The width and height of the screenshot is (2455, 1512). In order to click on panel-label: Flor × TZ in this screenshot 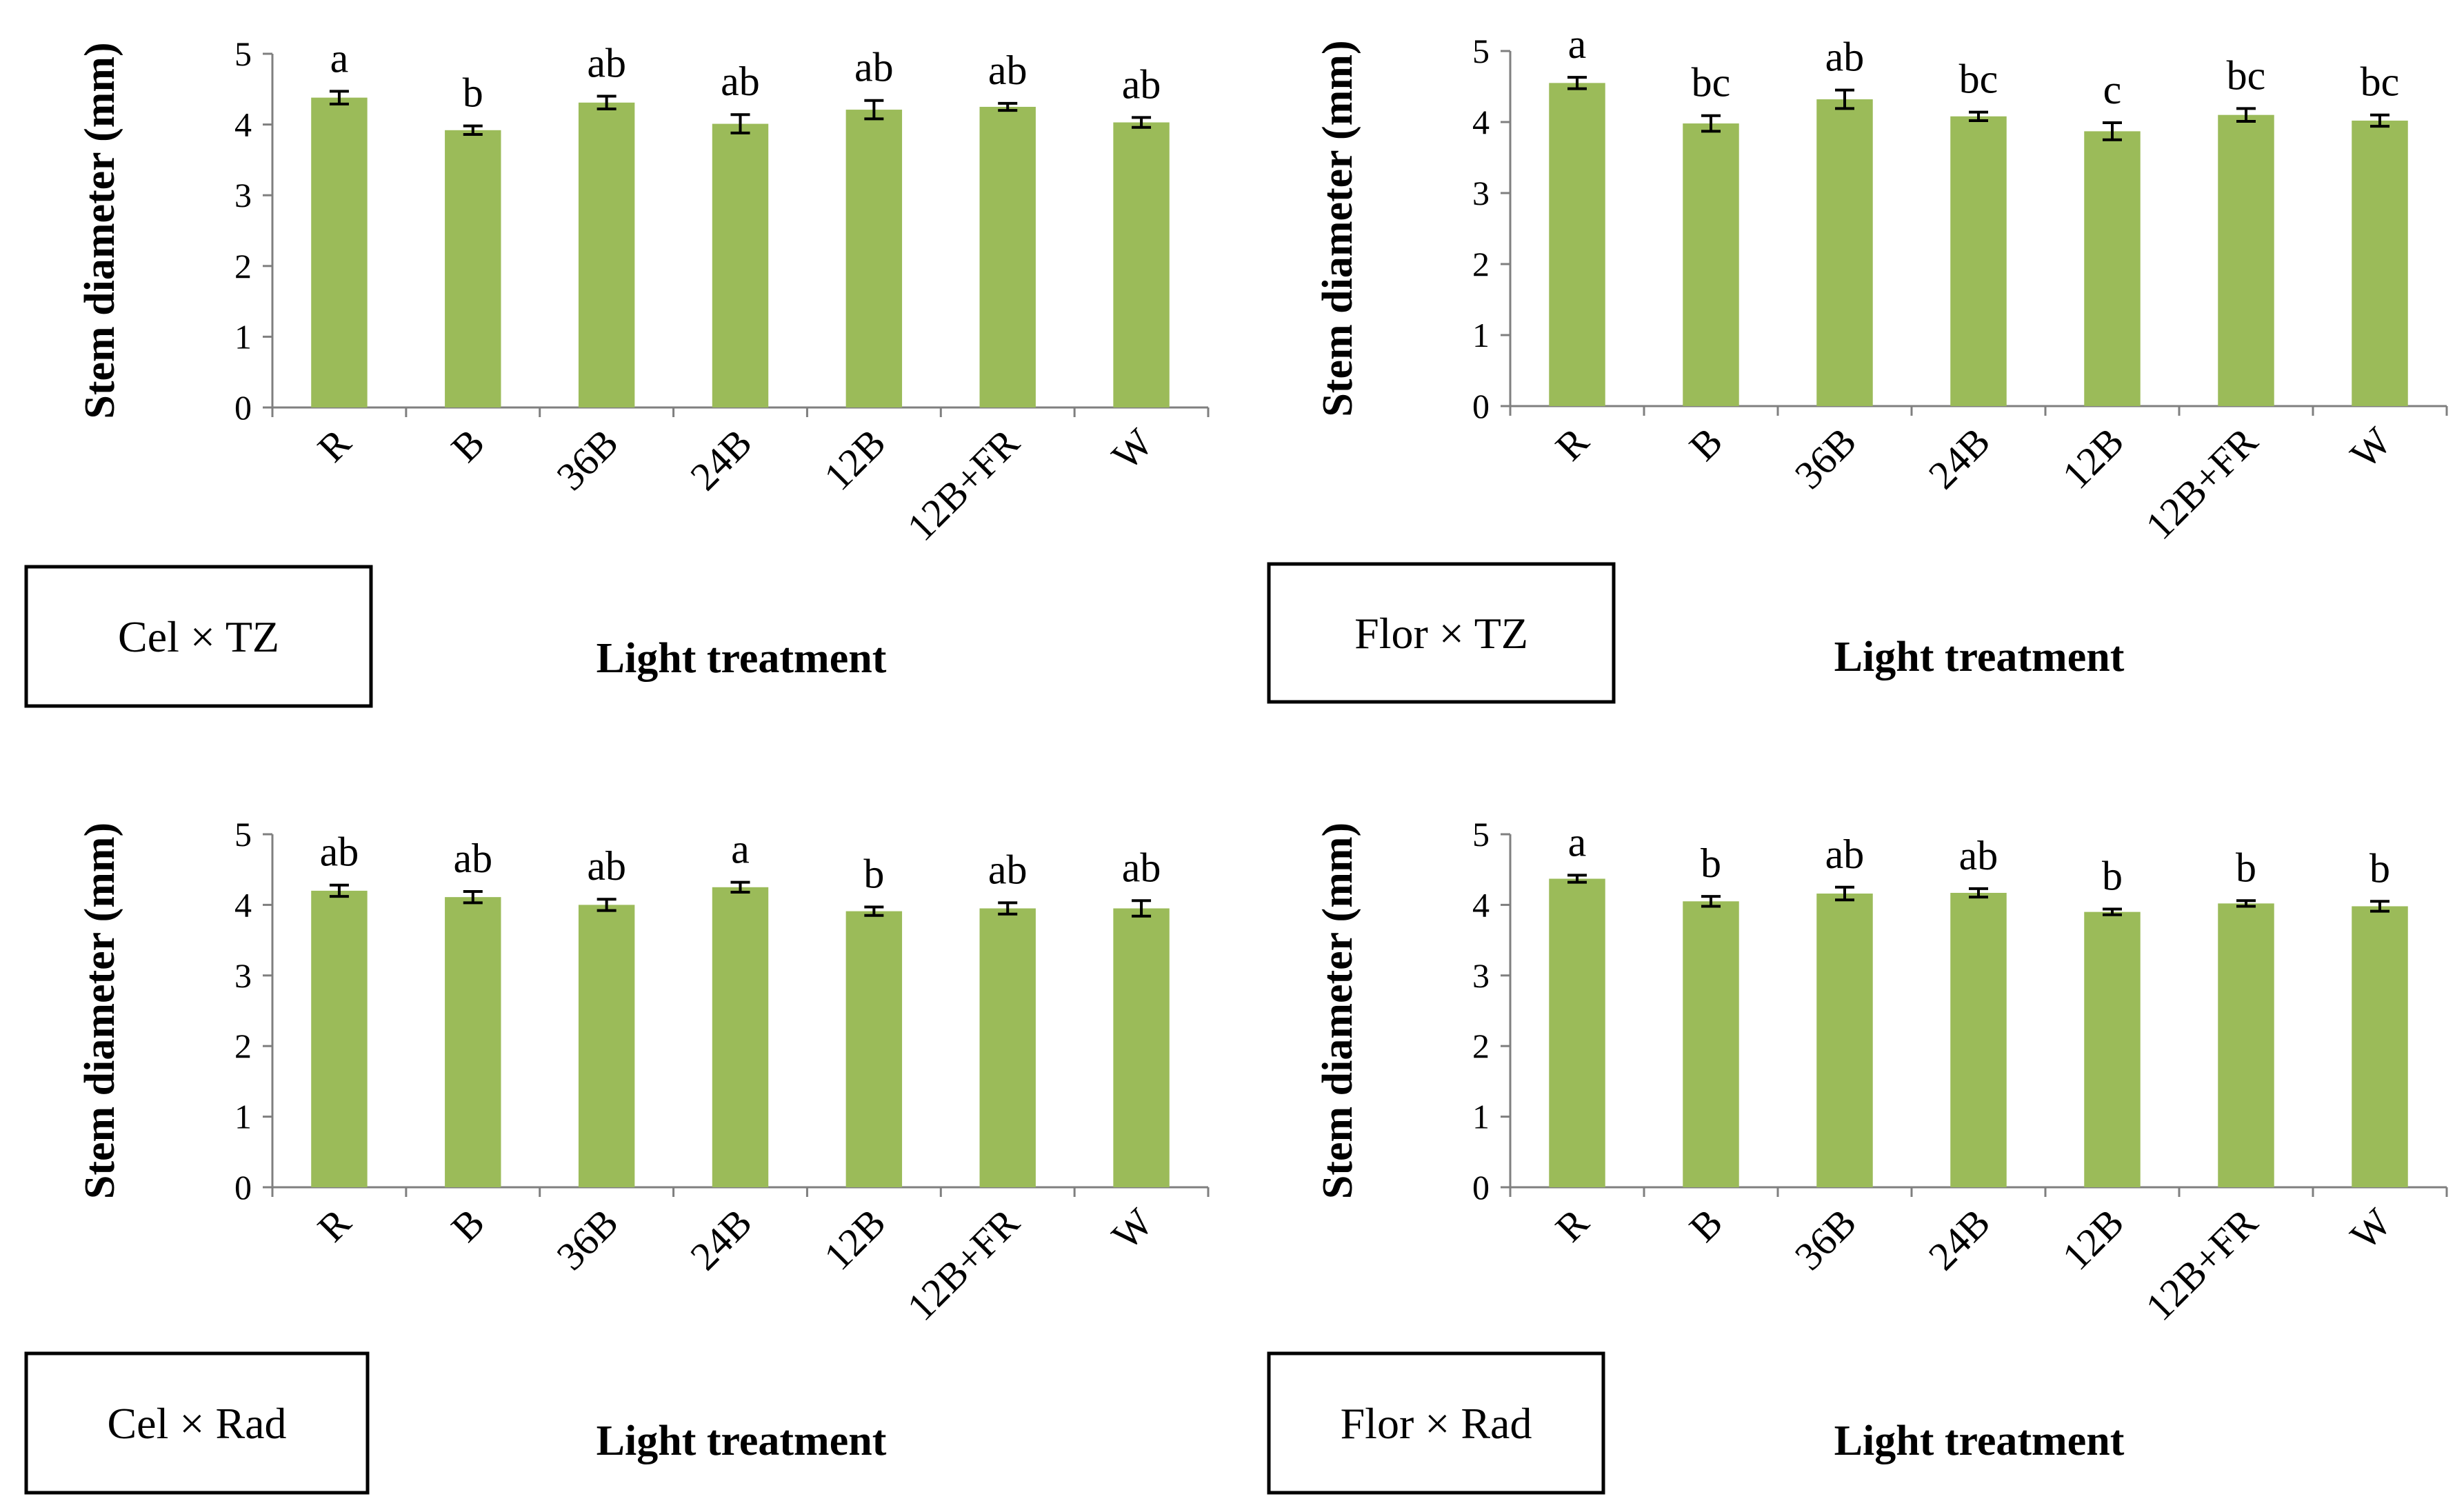, I will do `click(1441, 633)`.